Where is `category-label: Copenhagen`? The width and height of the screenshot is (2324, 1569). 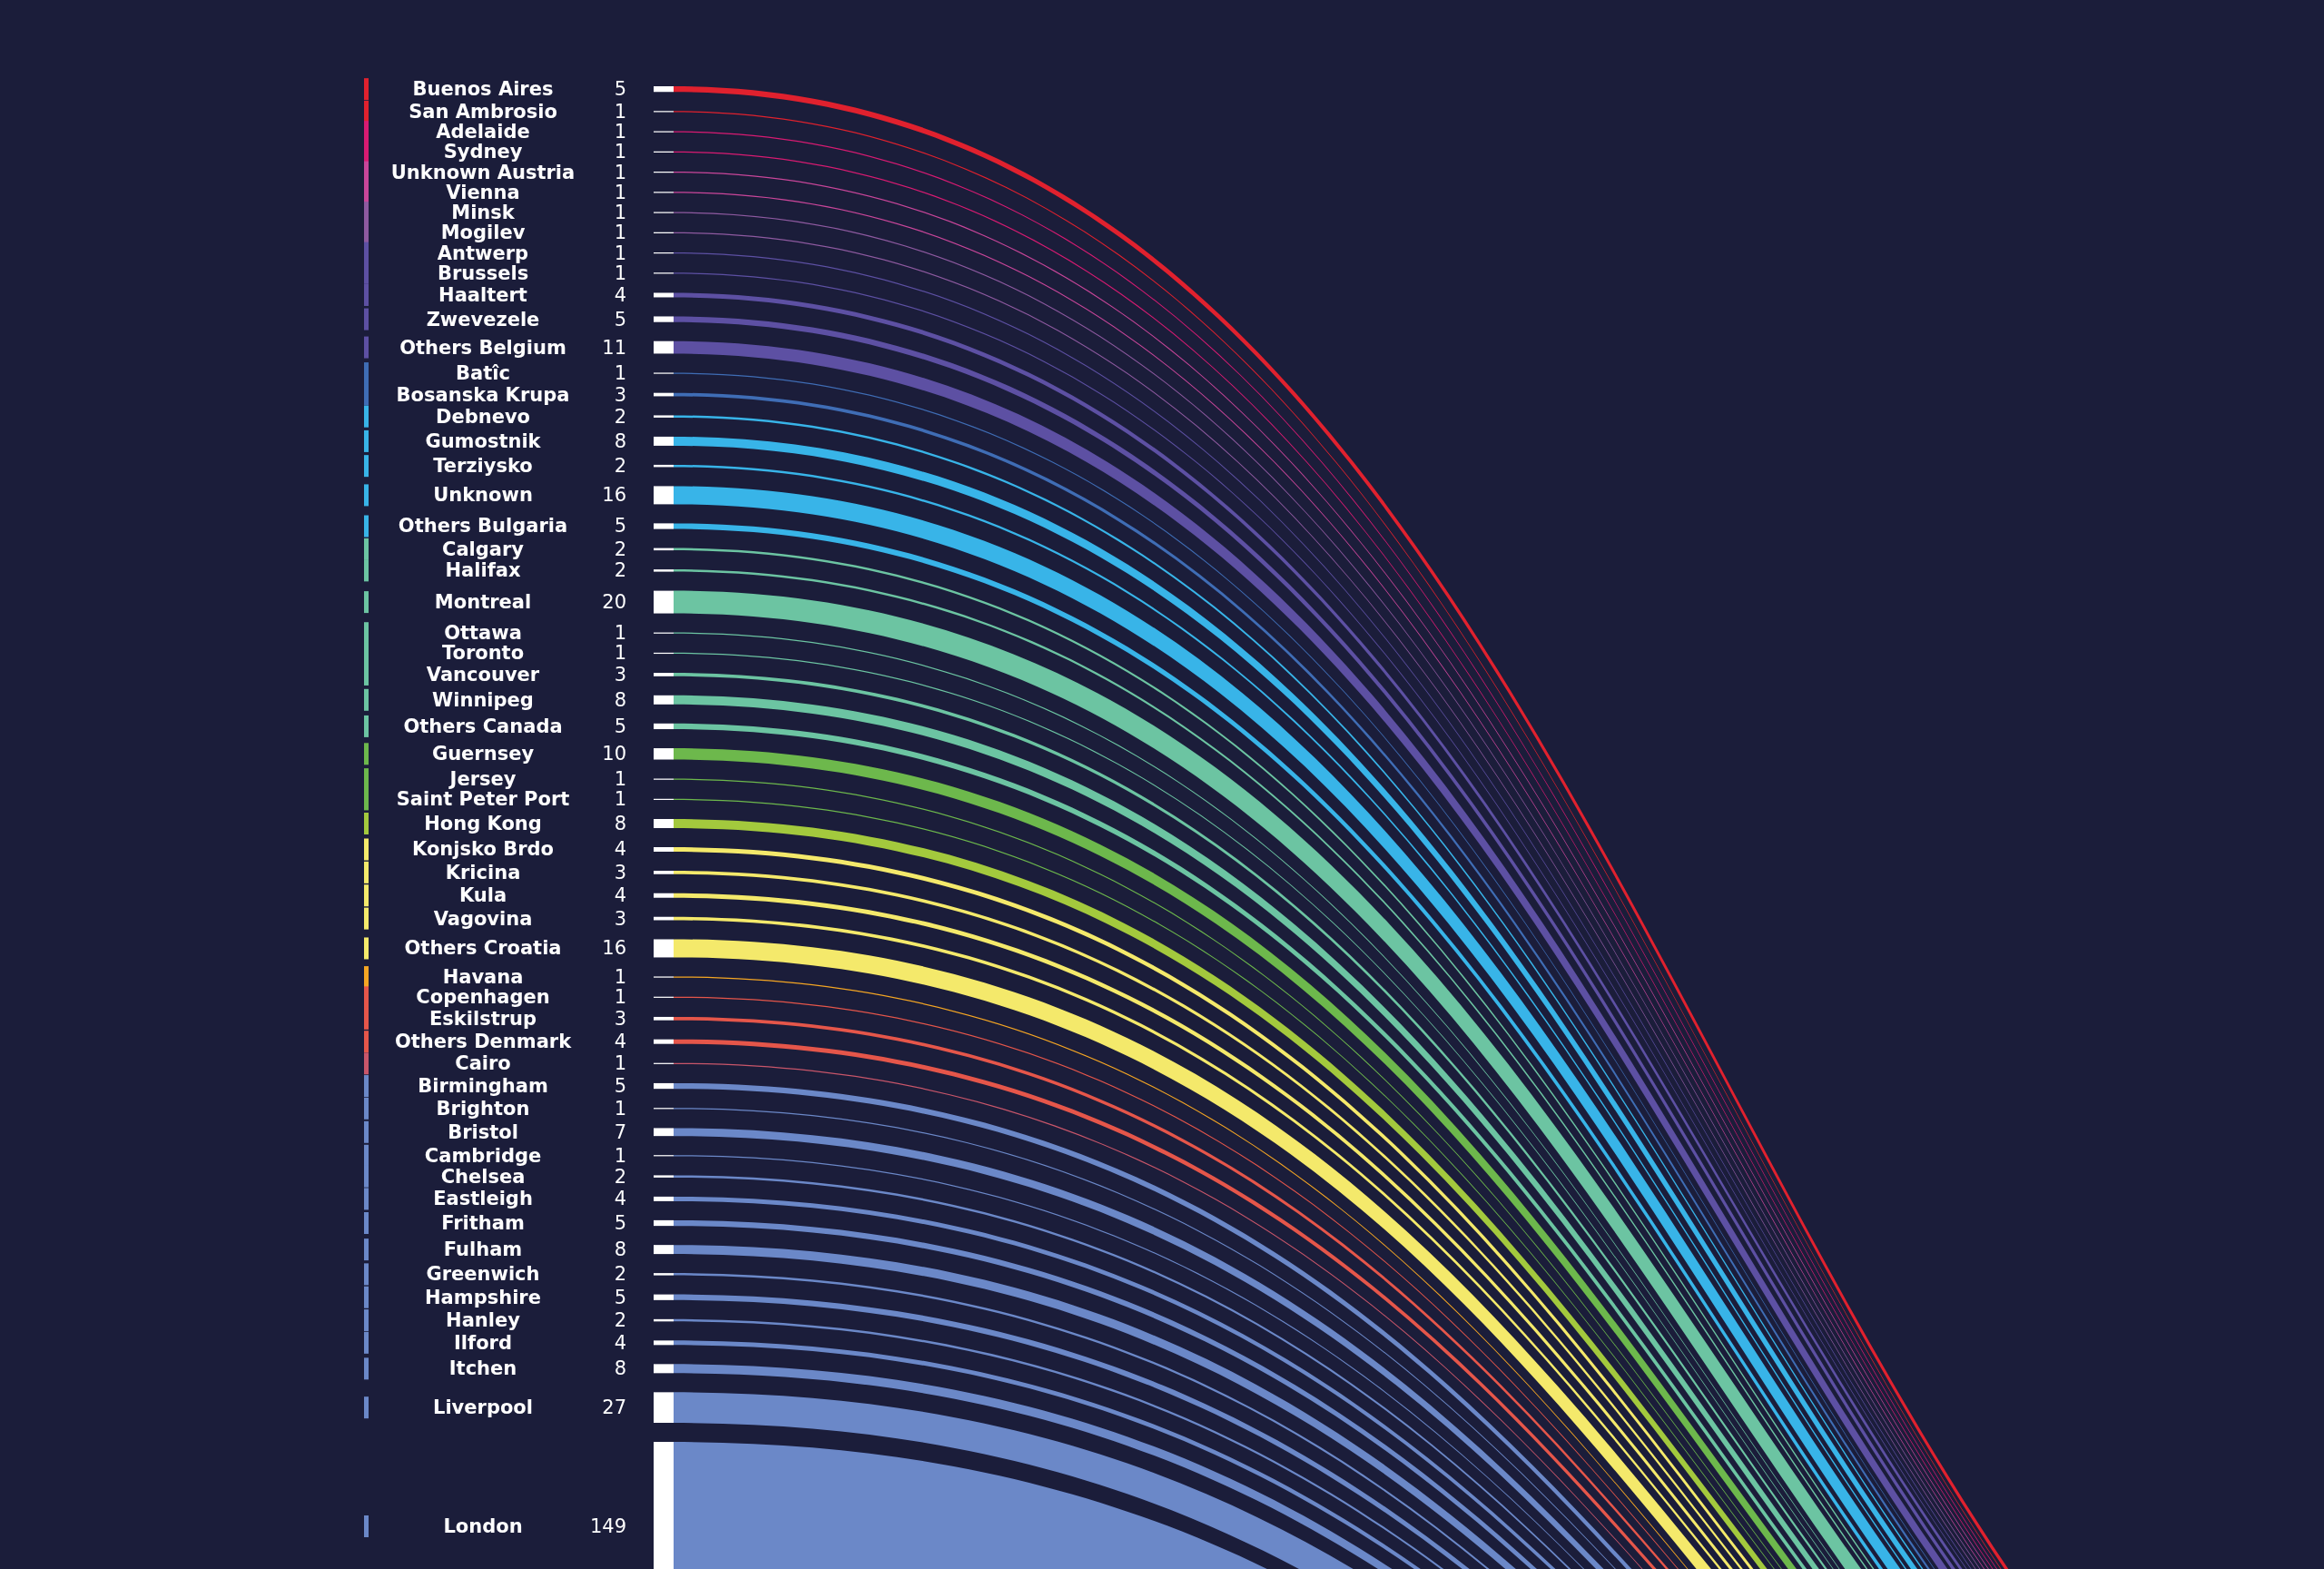
category-label: Copenhagen is located at coordinates (483, 998).